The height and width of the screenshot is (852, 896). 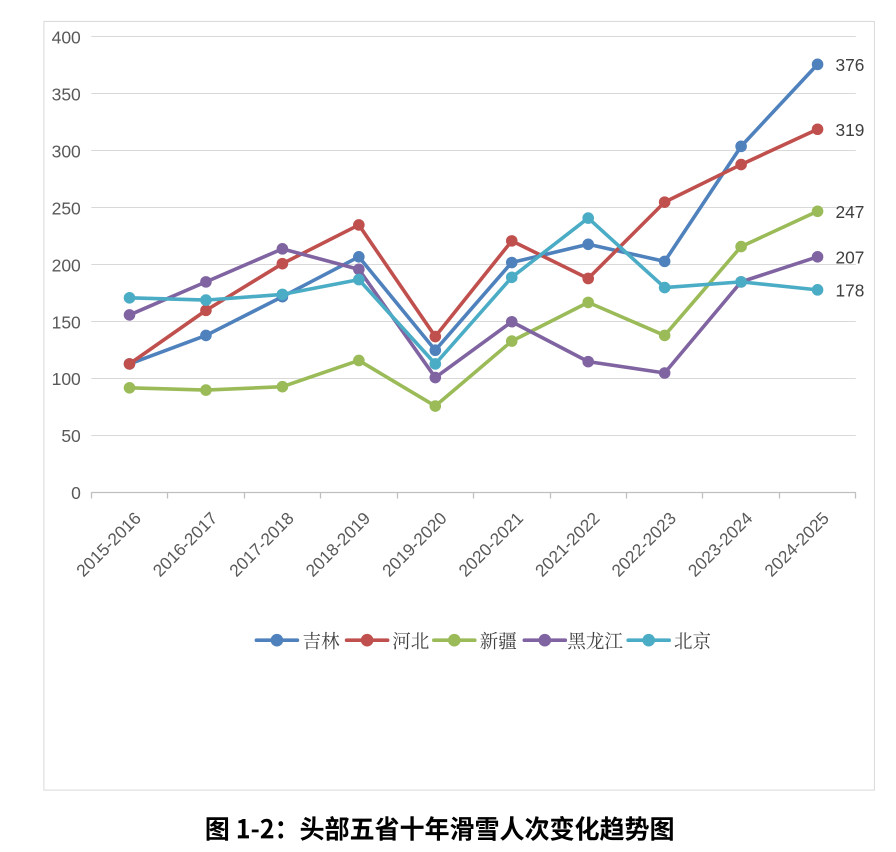 What do you see at coordinates (850, 130) in the screenshot?
I see `svg-text: 319` at bounding box center [850, 130].